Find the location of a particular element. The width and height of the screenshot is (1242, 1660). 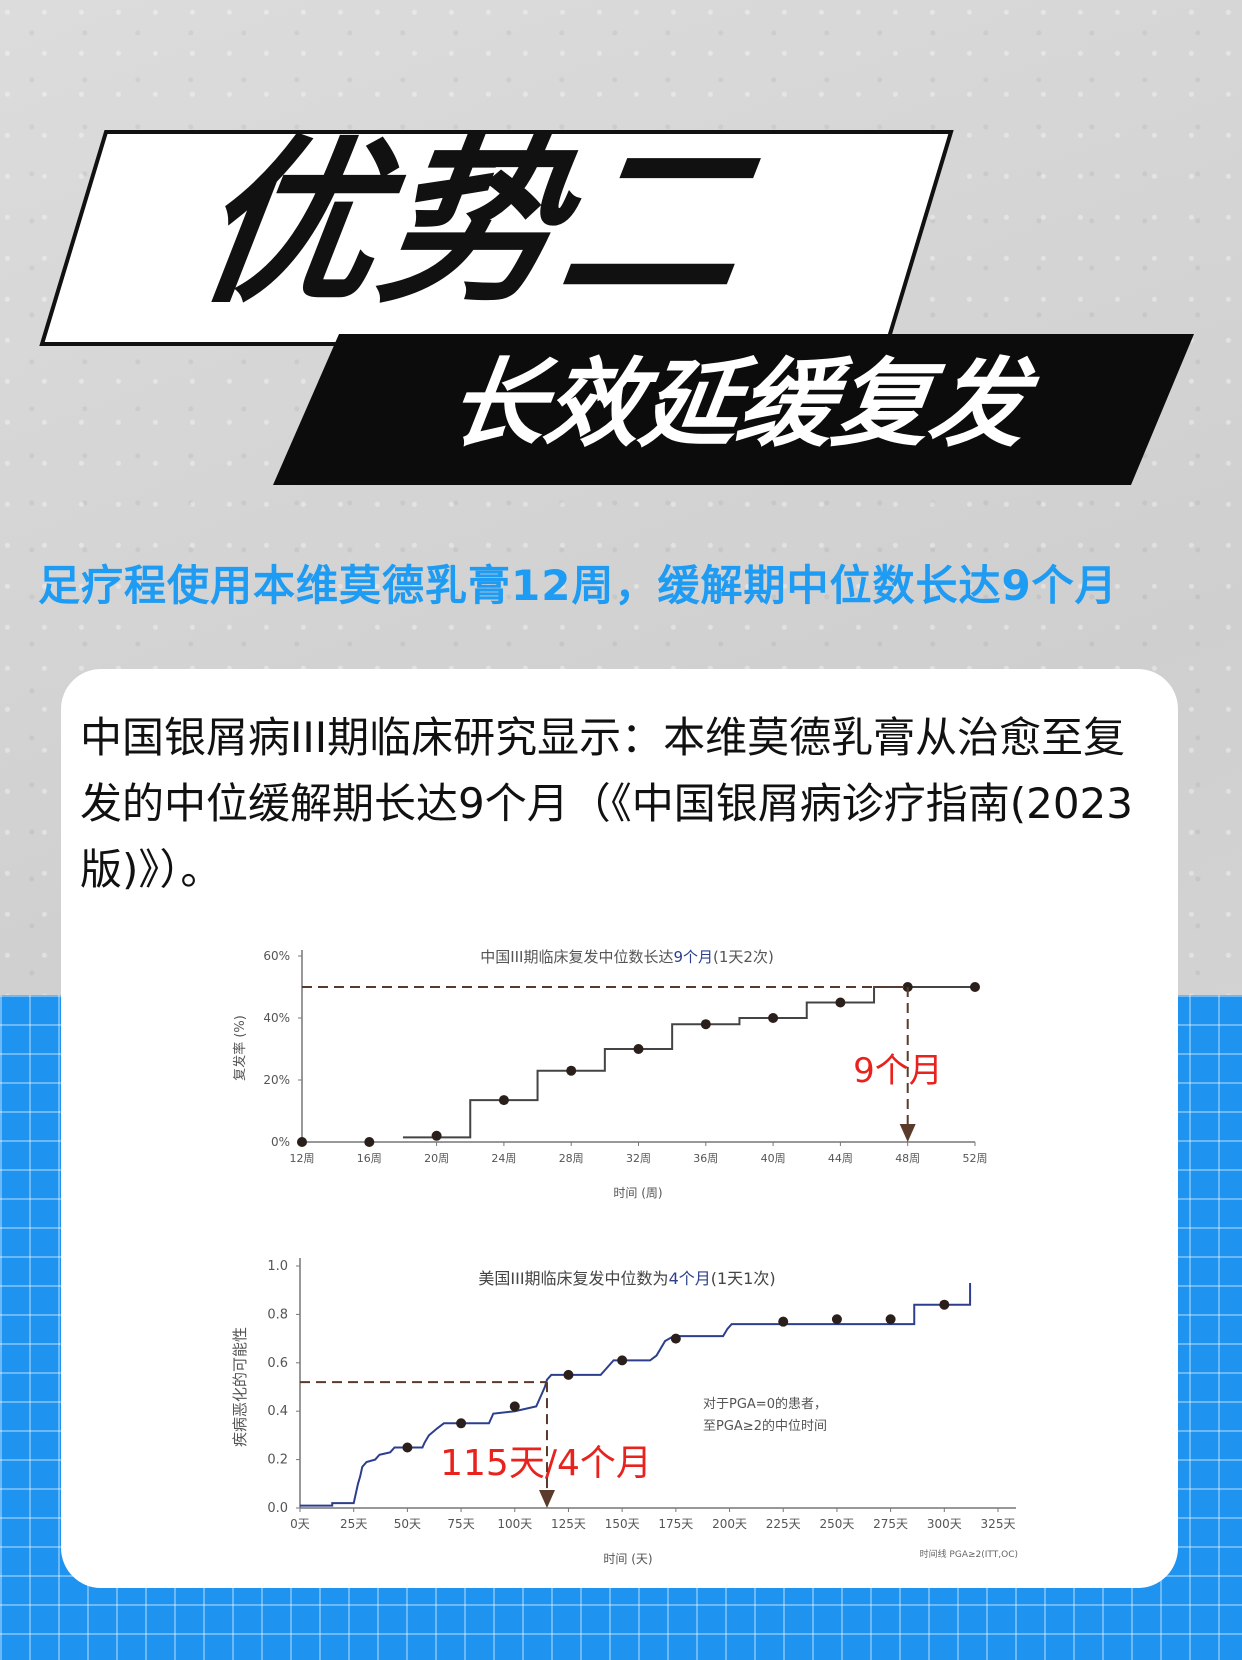

x-tick-label: 125天 is located at coordinates (568, 1524).